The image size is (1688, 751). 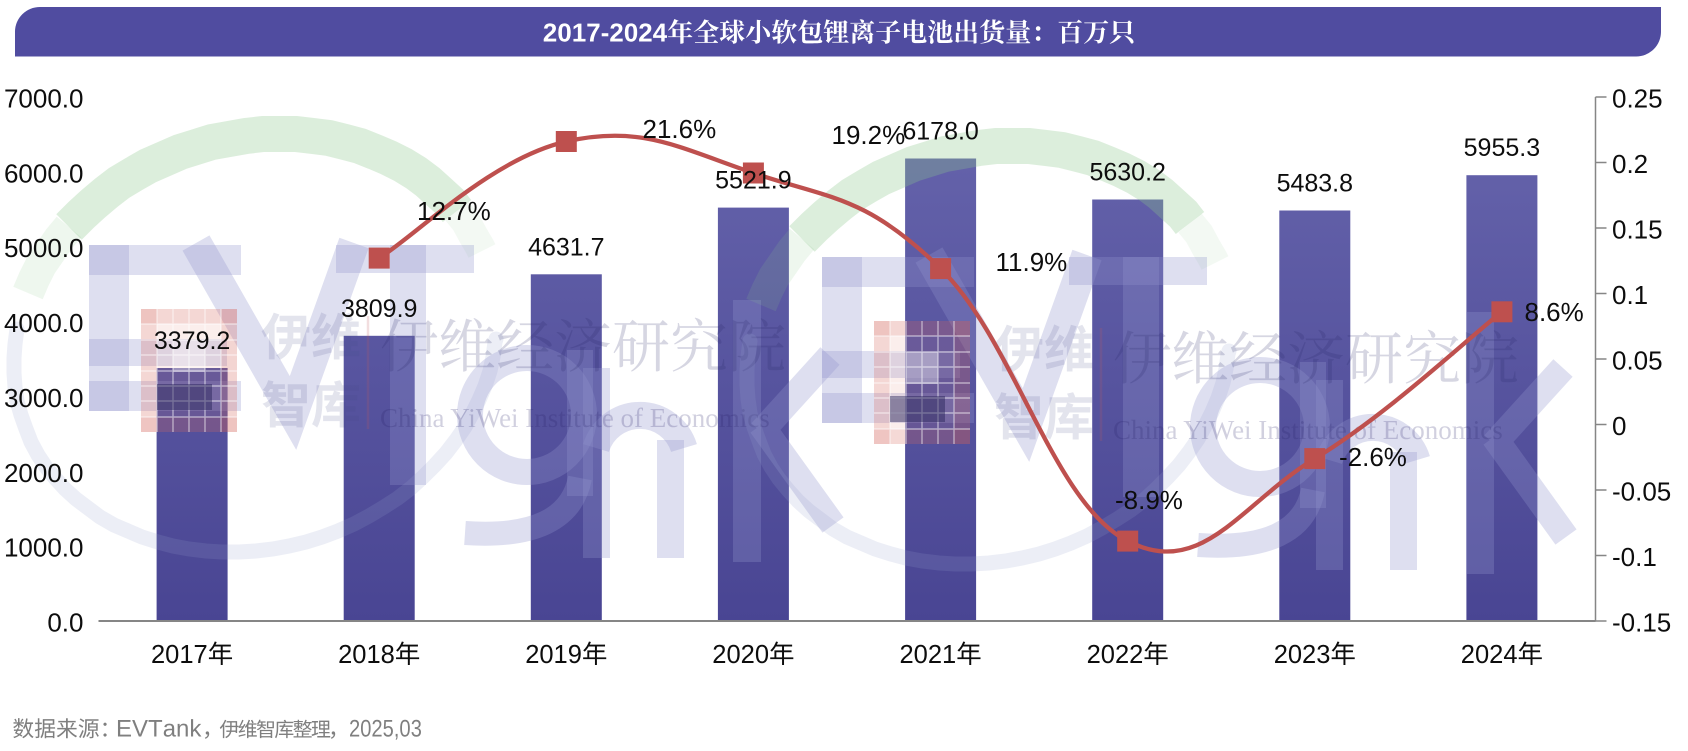 I want to click on svg-text: -0.15, so click(x=1641, y=623).